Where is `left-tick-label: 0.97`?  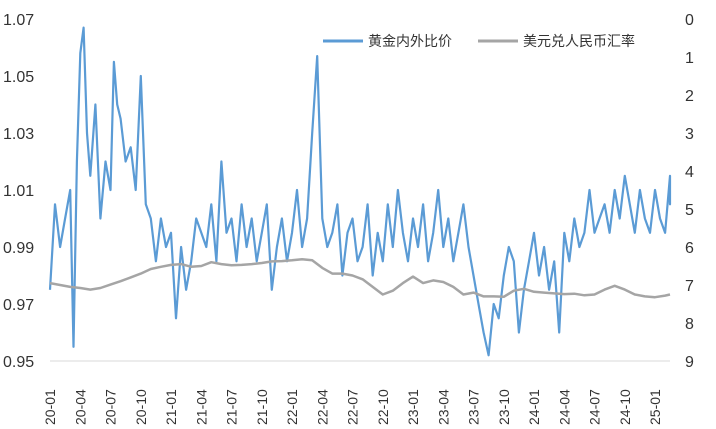 left-tick-label: 0.97 is located at coordinates (18, 305).